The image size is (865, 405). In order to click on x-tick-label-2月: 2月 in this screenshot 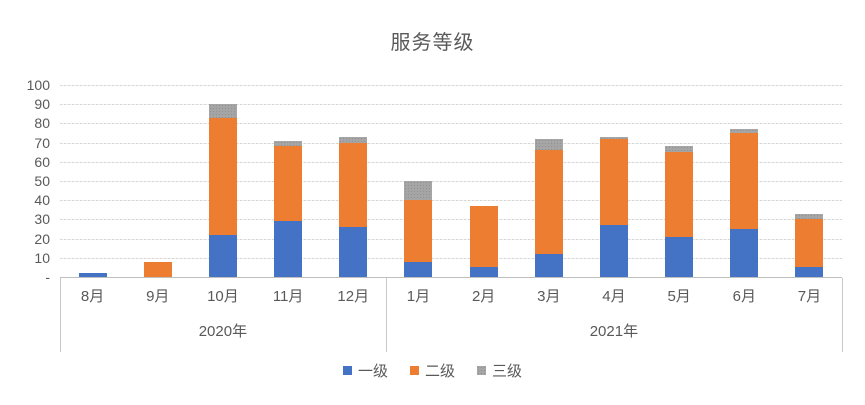, I will do `click(483, 296)`.